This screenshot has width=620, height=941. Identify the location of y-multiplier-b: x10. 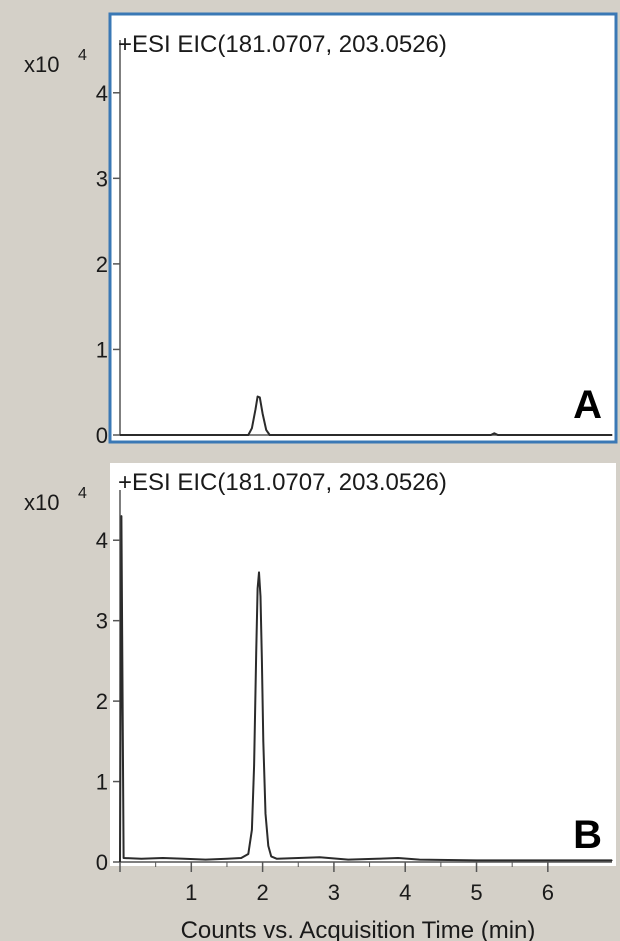
(41, 502).